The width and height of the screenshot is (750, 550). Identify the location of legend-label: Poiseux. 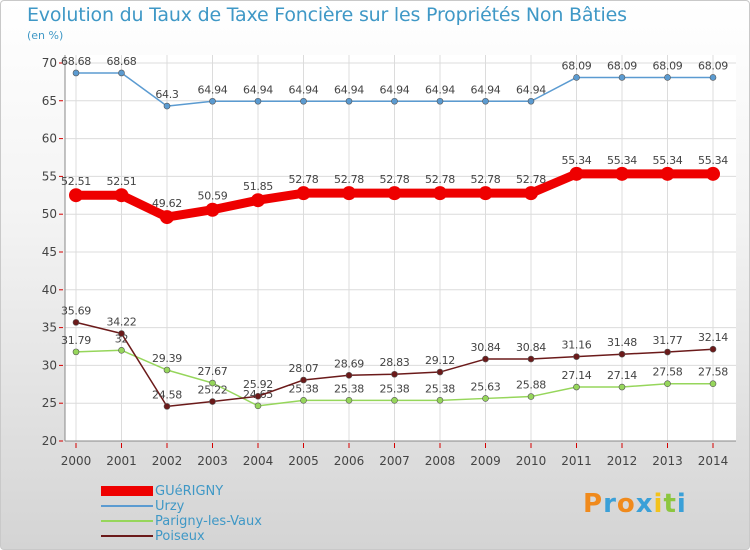
(180, 536).